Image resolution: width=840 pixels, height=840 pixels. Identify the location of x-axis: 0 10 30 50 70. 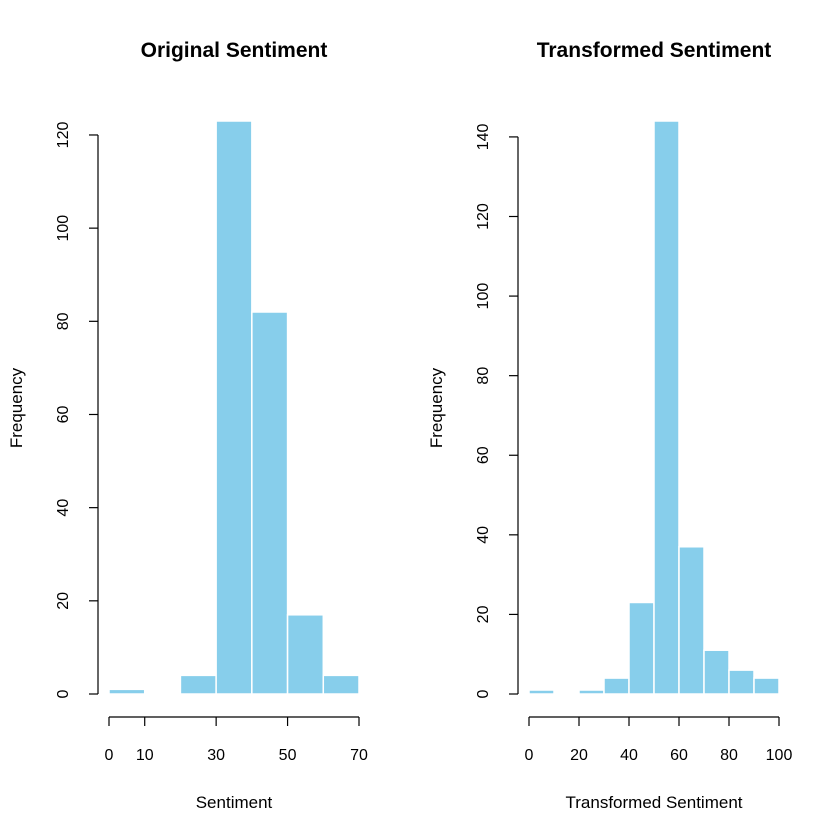
(236, 740).